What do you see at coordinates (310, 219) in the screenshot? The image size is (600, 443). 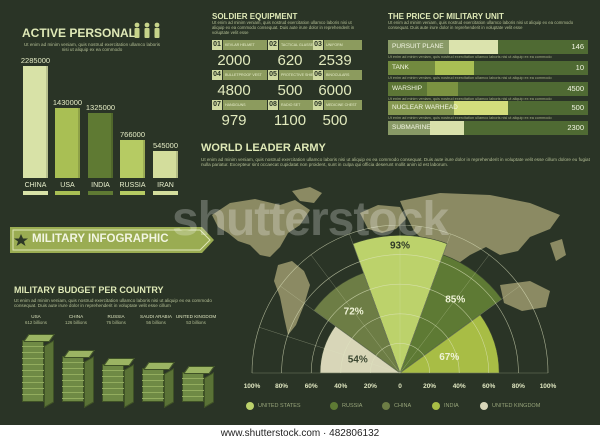 I see `watermark: shutterstock` at bounding box center [310, 219].